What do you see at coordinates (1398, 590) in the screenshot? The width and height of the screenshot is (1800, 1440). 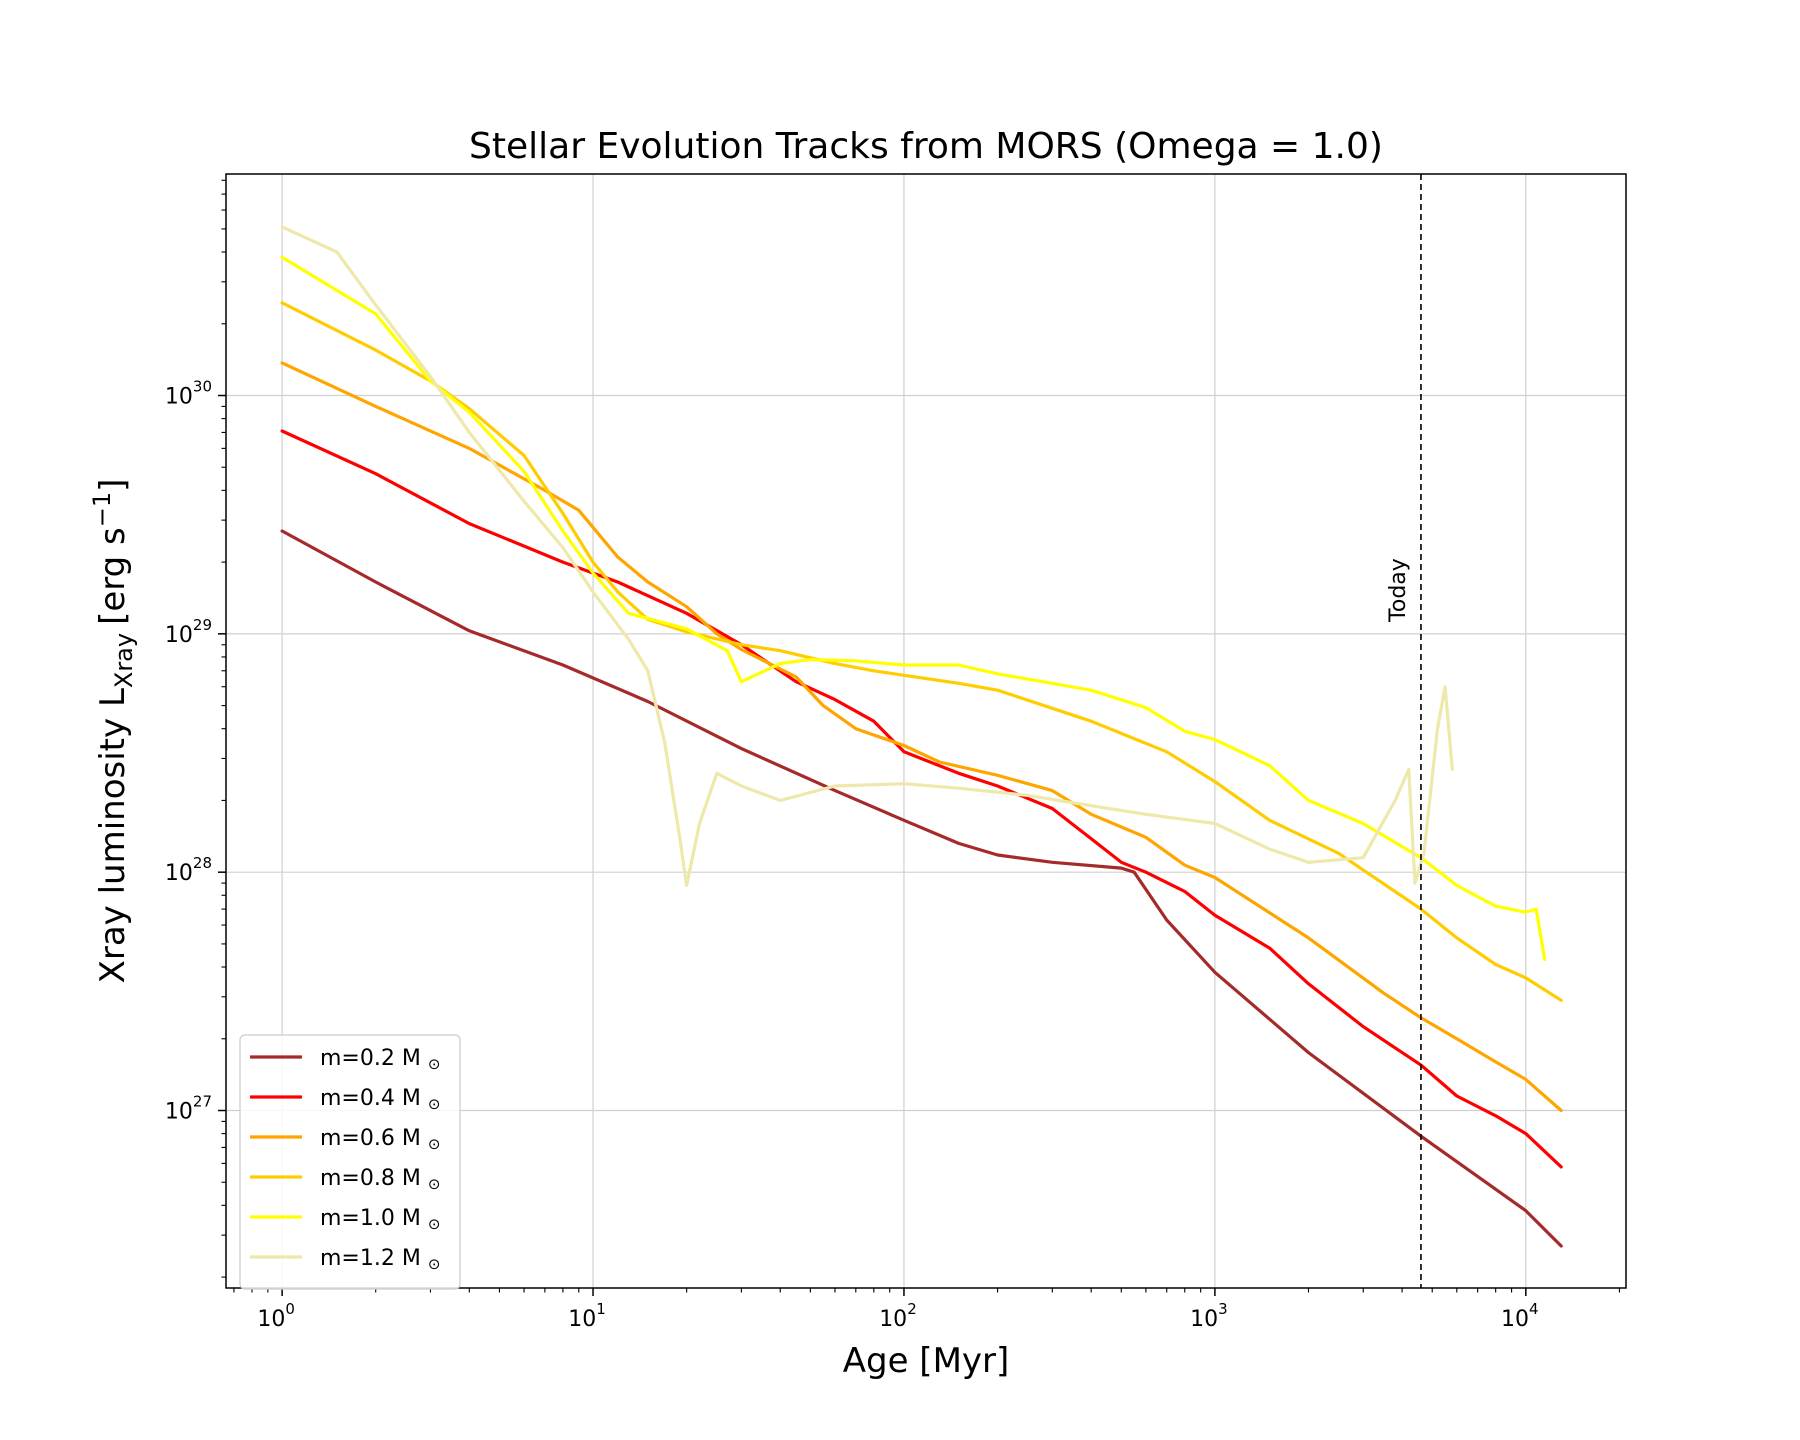 I see `today-label: Today` at bounding box center [1398, 590].